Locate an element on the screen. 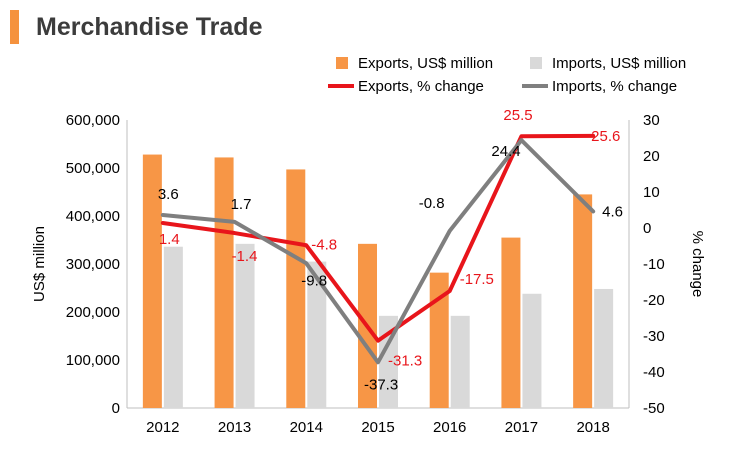  y-right-tick-label: 0 is located at coordinates (647, 228).